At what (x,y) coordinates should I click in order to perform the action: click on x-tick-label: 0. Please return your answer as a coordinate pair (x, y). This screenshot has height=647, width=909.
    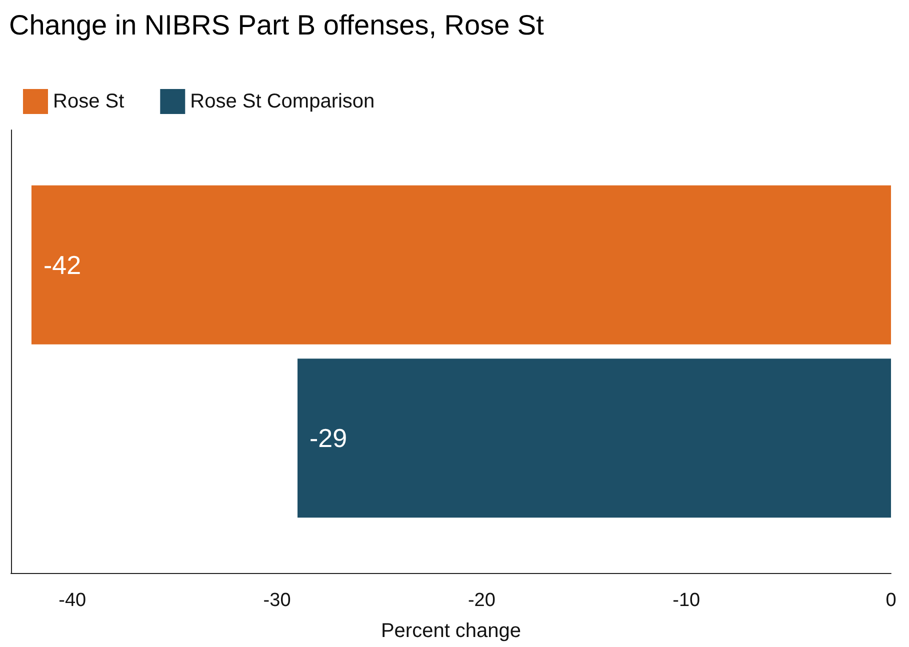
    Looking at the image, I should click on (891, 600).